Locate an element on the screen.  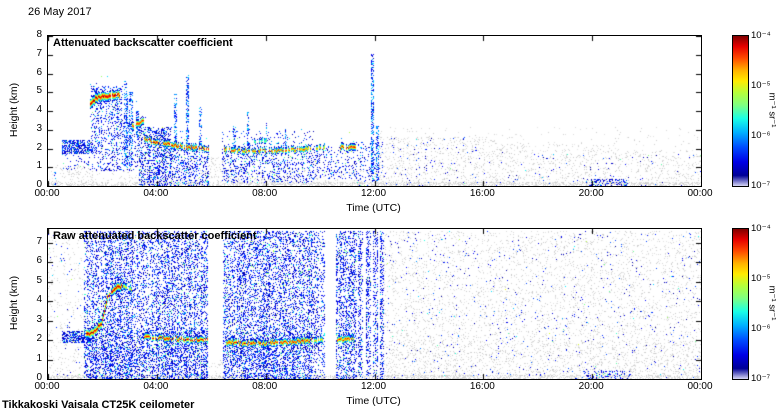
panel-title: Raw attenuated backscatter coefficient is located at coordinates (155, 236).